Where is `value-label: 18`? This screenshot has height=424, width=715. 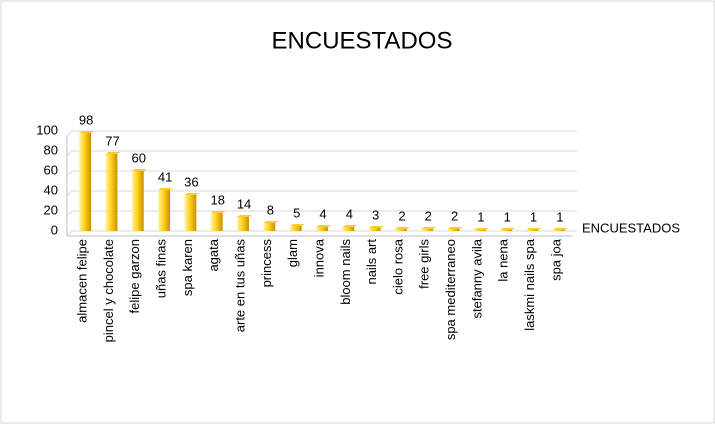
value-label: 18 is located at coordinates (218, 199).